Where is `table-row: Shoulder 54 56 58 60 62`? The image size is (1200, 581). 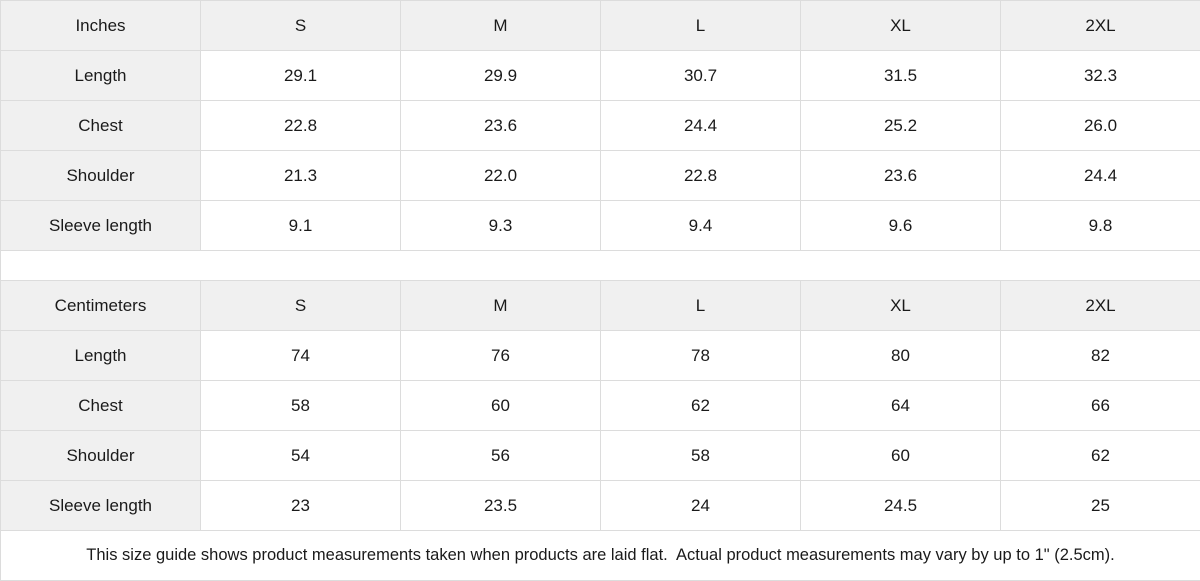
table-row: Shoulder 54 56 58 60 62 is located at coordinates (600, 456).